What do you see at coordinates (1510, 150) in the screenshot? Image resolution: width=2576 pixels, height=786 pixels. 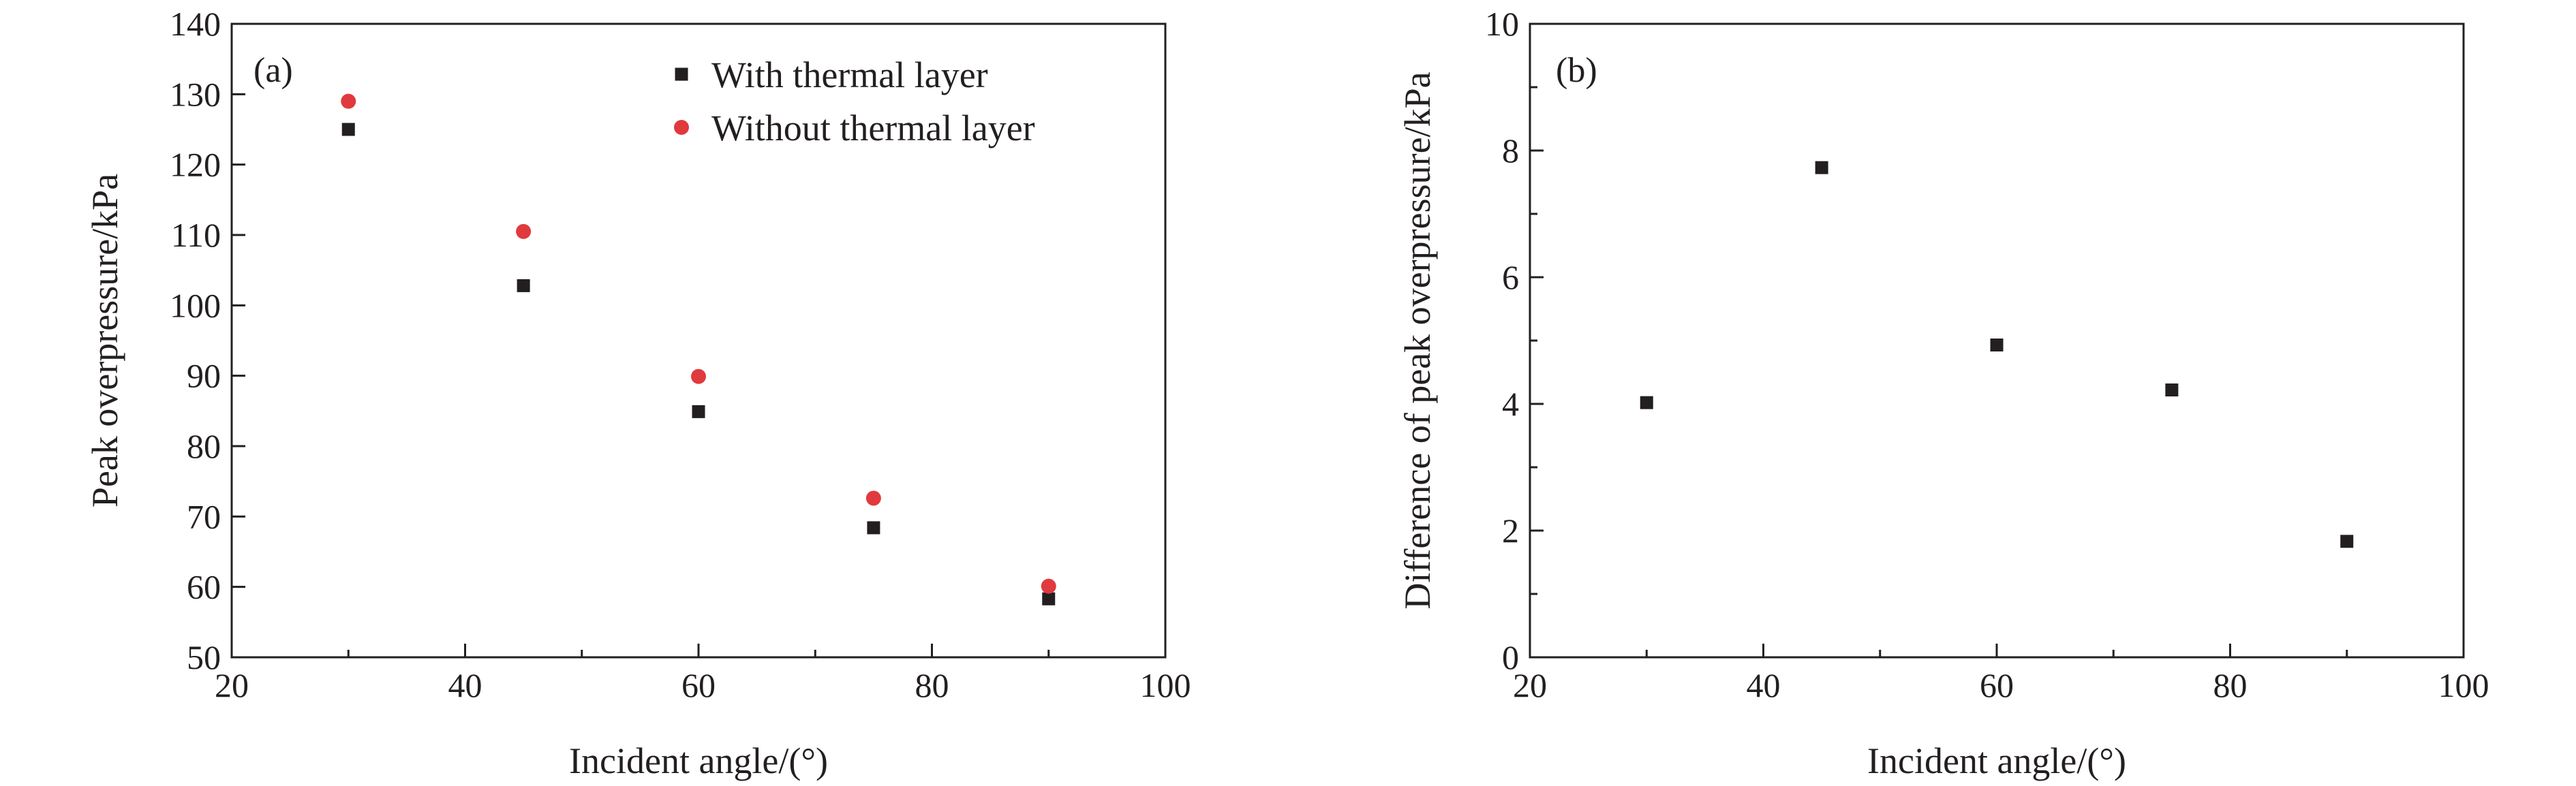 I see `panel-b-y-tick-label: 8` at bounding box center [1510, 150].